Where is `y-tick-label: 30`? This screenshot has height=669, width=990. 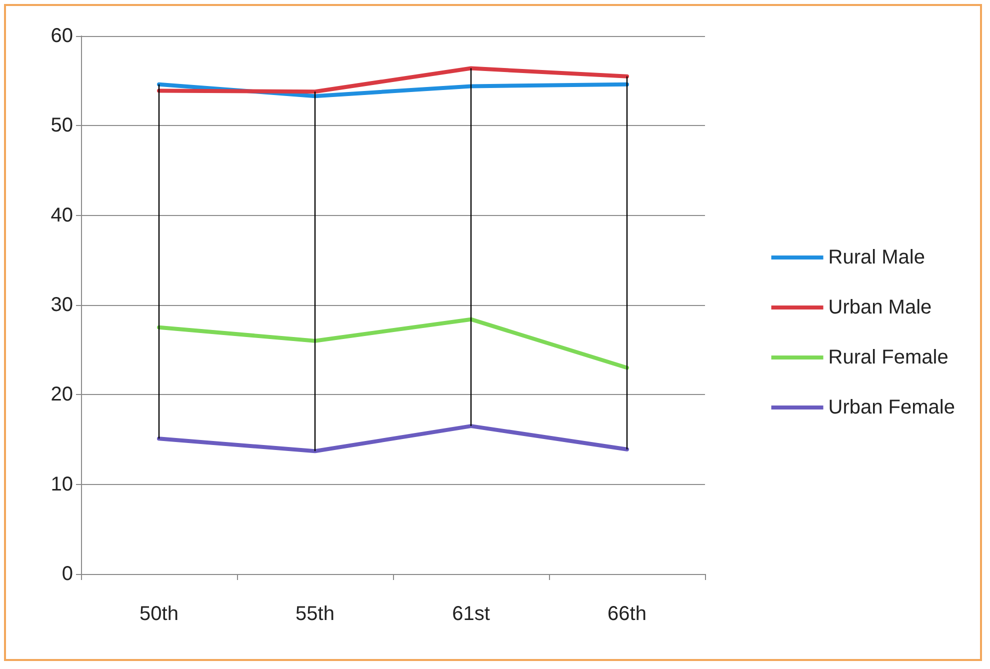 y-tick-label: 30 is located at coordinates (61, 305).